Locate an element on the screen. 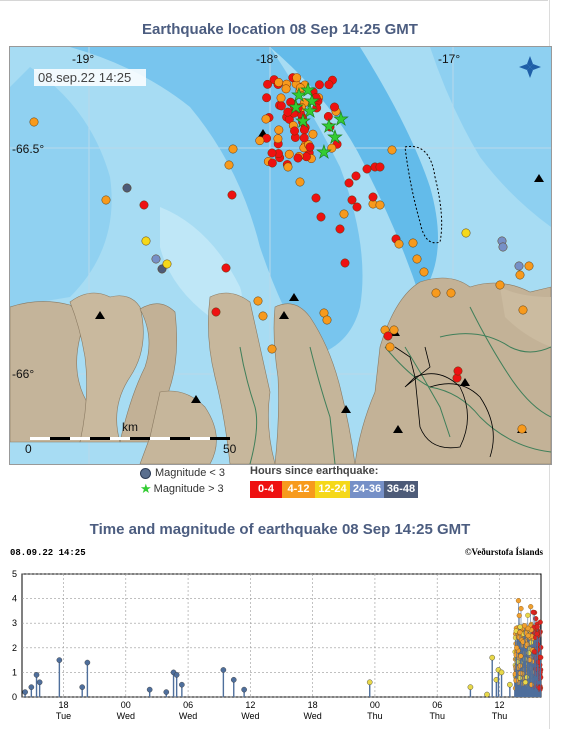  land-east is located at coordinates (452, 370).